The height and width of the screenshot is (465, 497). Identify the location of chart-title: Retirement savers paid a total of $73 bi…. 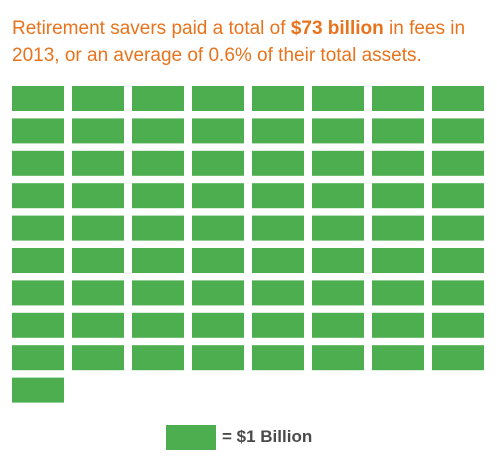
(252, 42).